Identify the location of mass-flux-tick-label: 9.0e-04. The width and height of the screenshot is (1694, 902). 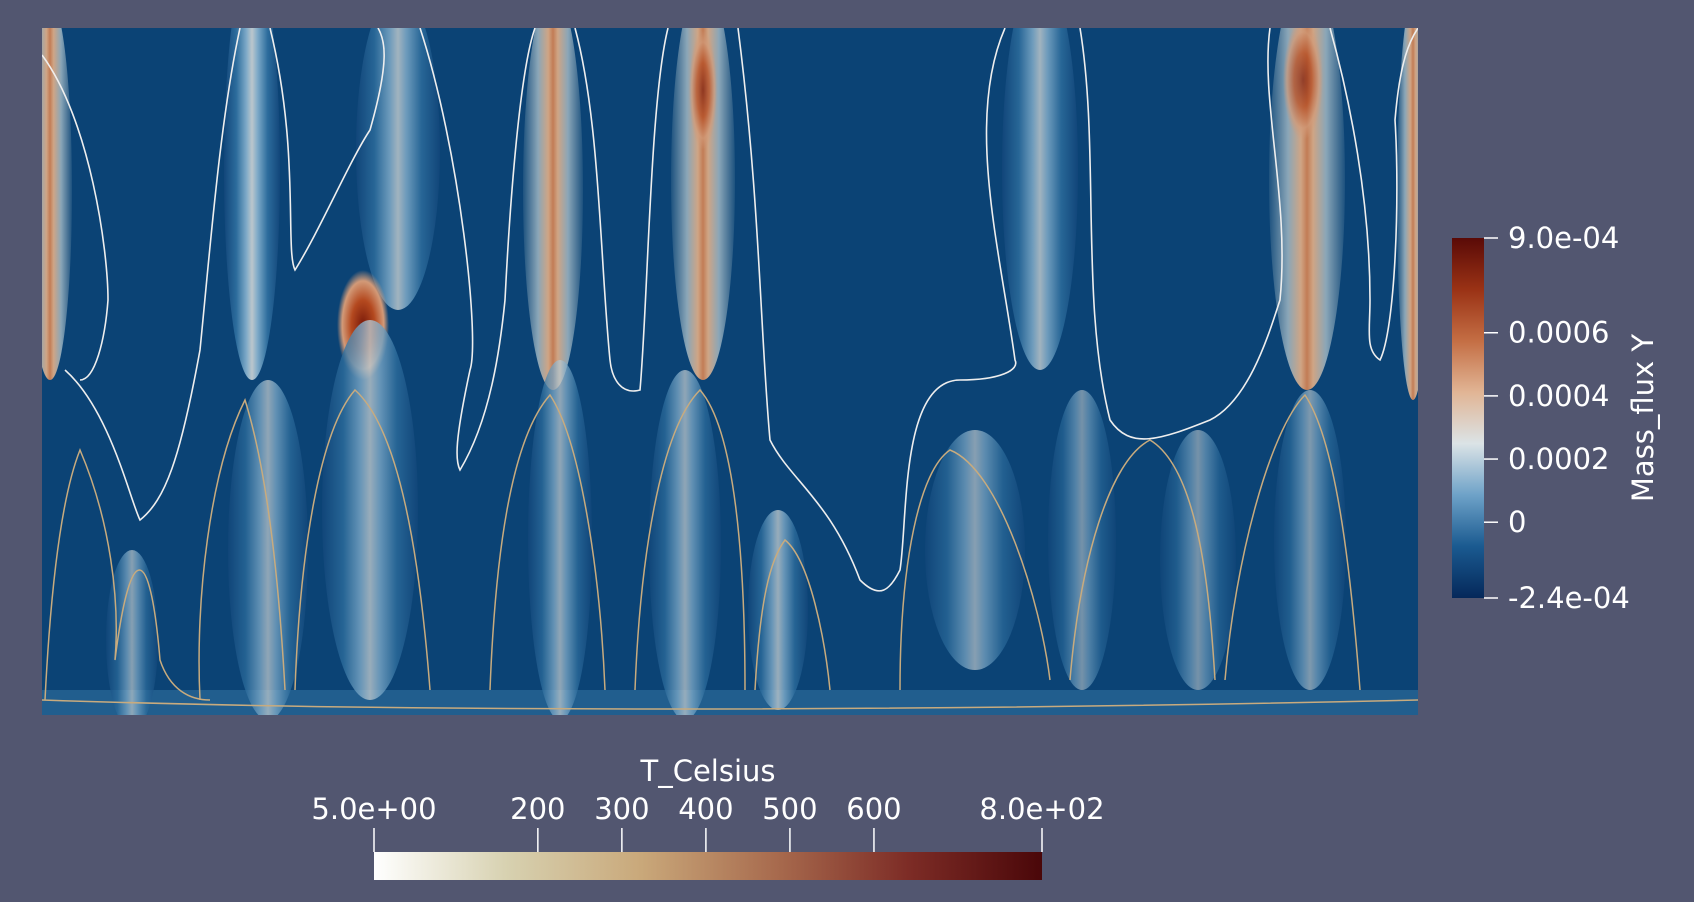
(1563, 238).